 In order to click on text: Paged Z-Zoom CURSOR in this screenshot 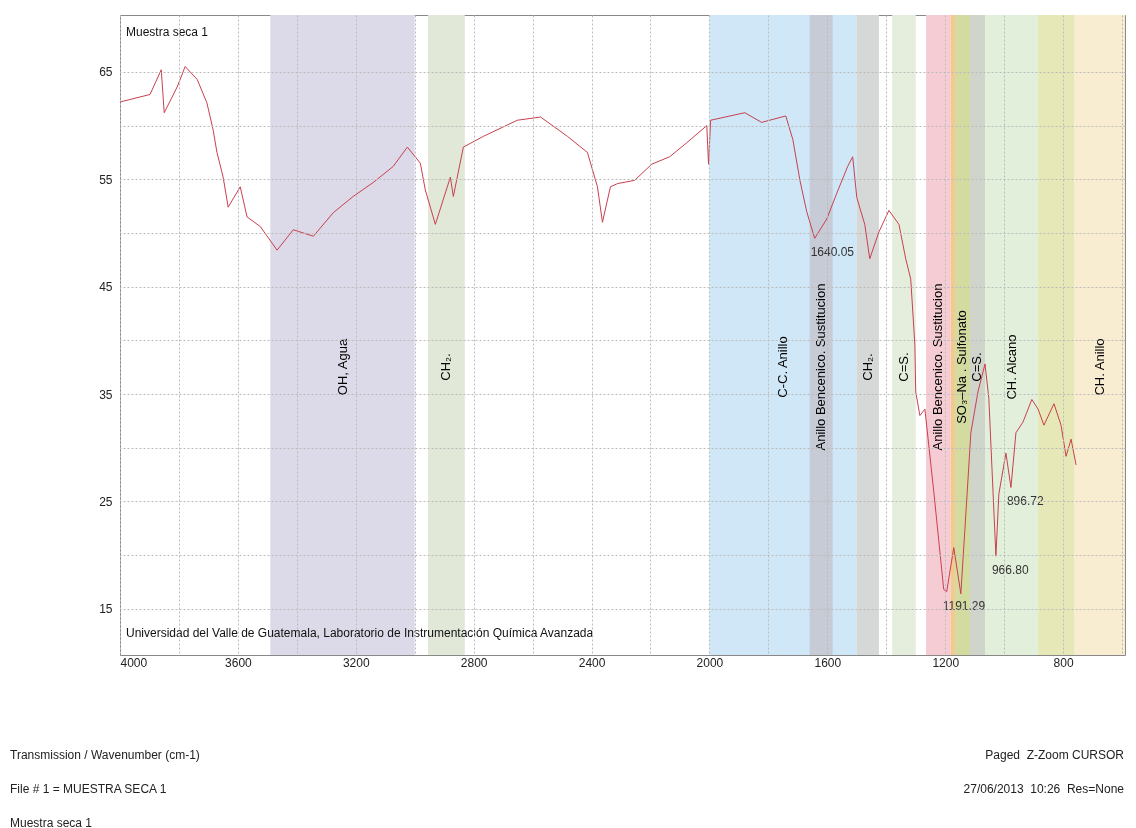, I will do `click(1054, 755)`.